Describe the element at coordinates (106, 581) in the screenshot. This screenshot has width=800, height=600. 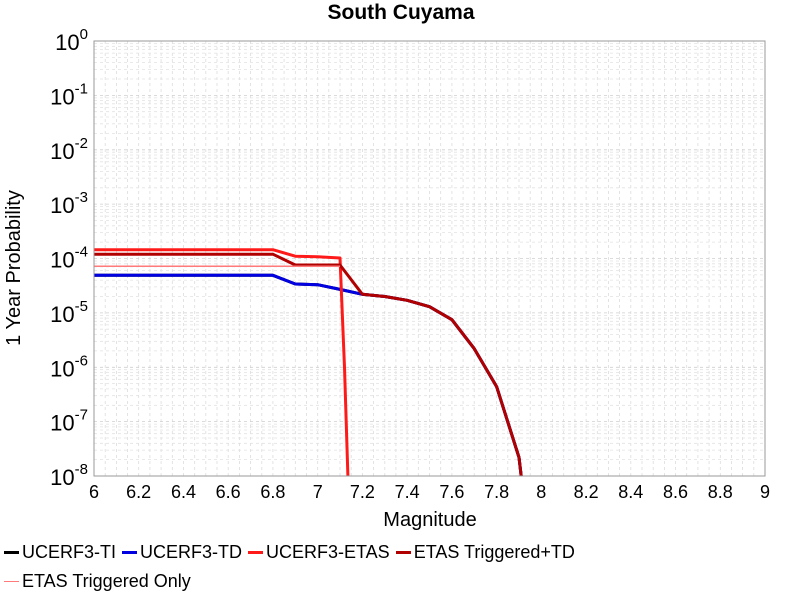
I see `legend-label: ETAS Triggered Only` at that location.